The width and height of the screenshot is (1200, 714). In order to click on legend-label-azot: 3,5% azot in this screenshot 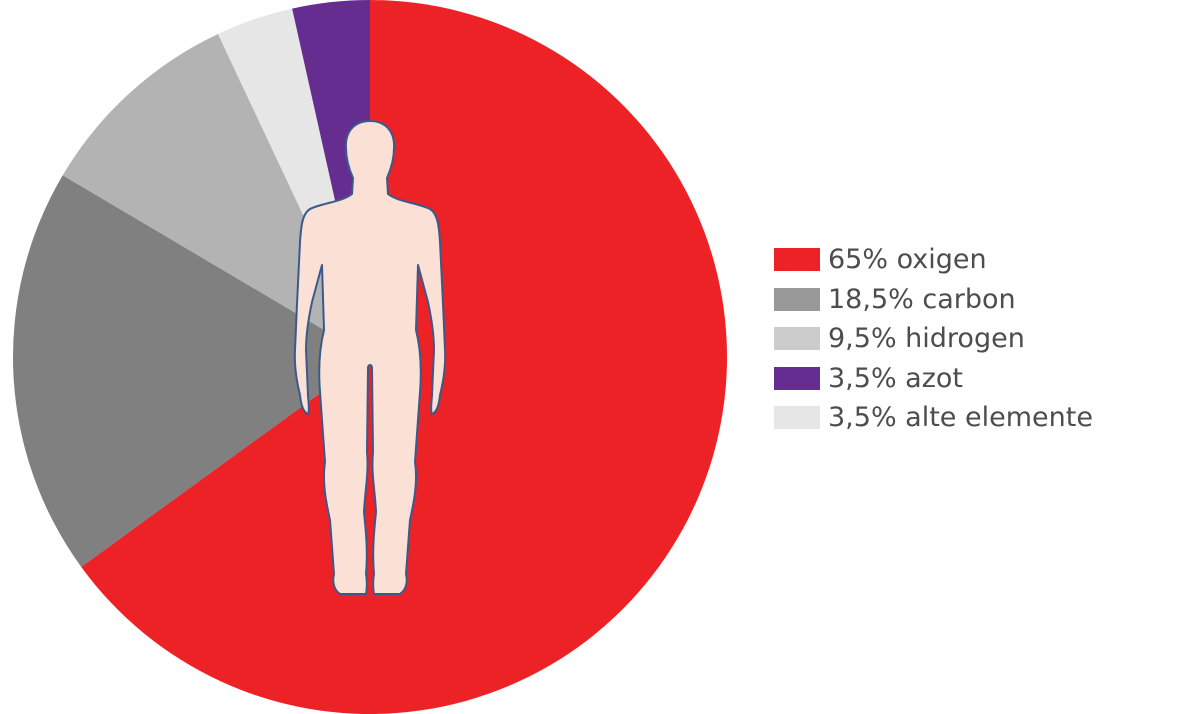, I will do `click(895, 378)`.